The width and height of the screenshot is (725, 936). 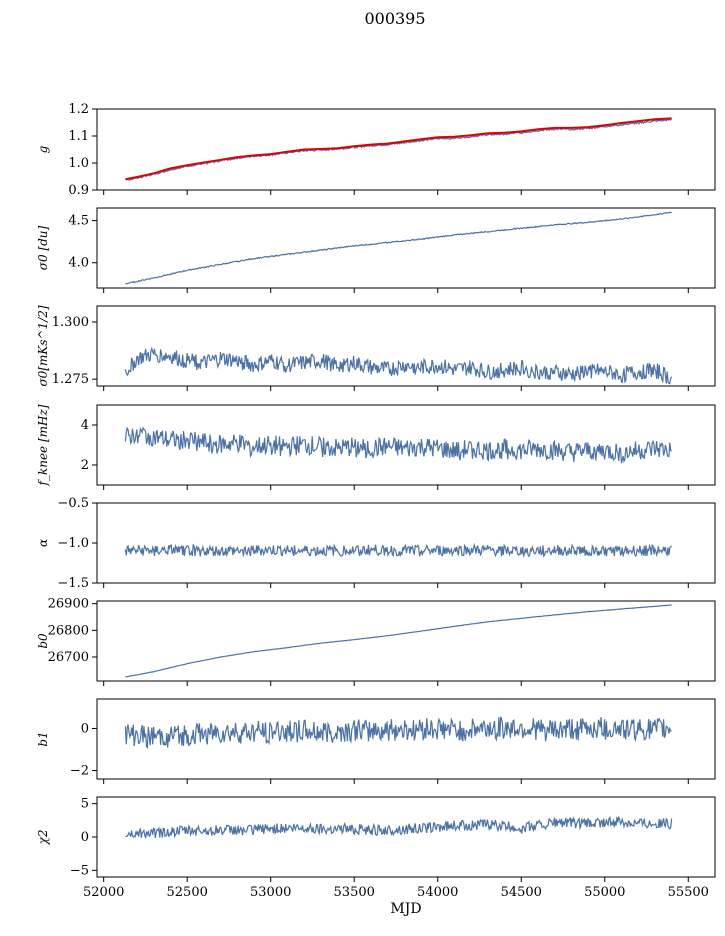 I want to click on y-tick-label: 2, so click(x=85, y=465).